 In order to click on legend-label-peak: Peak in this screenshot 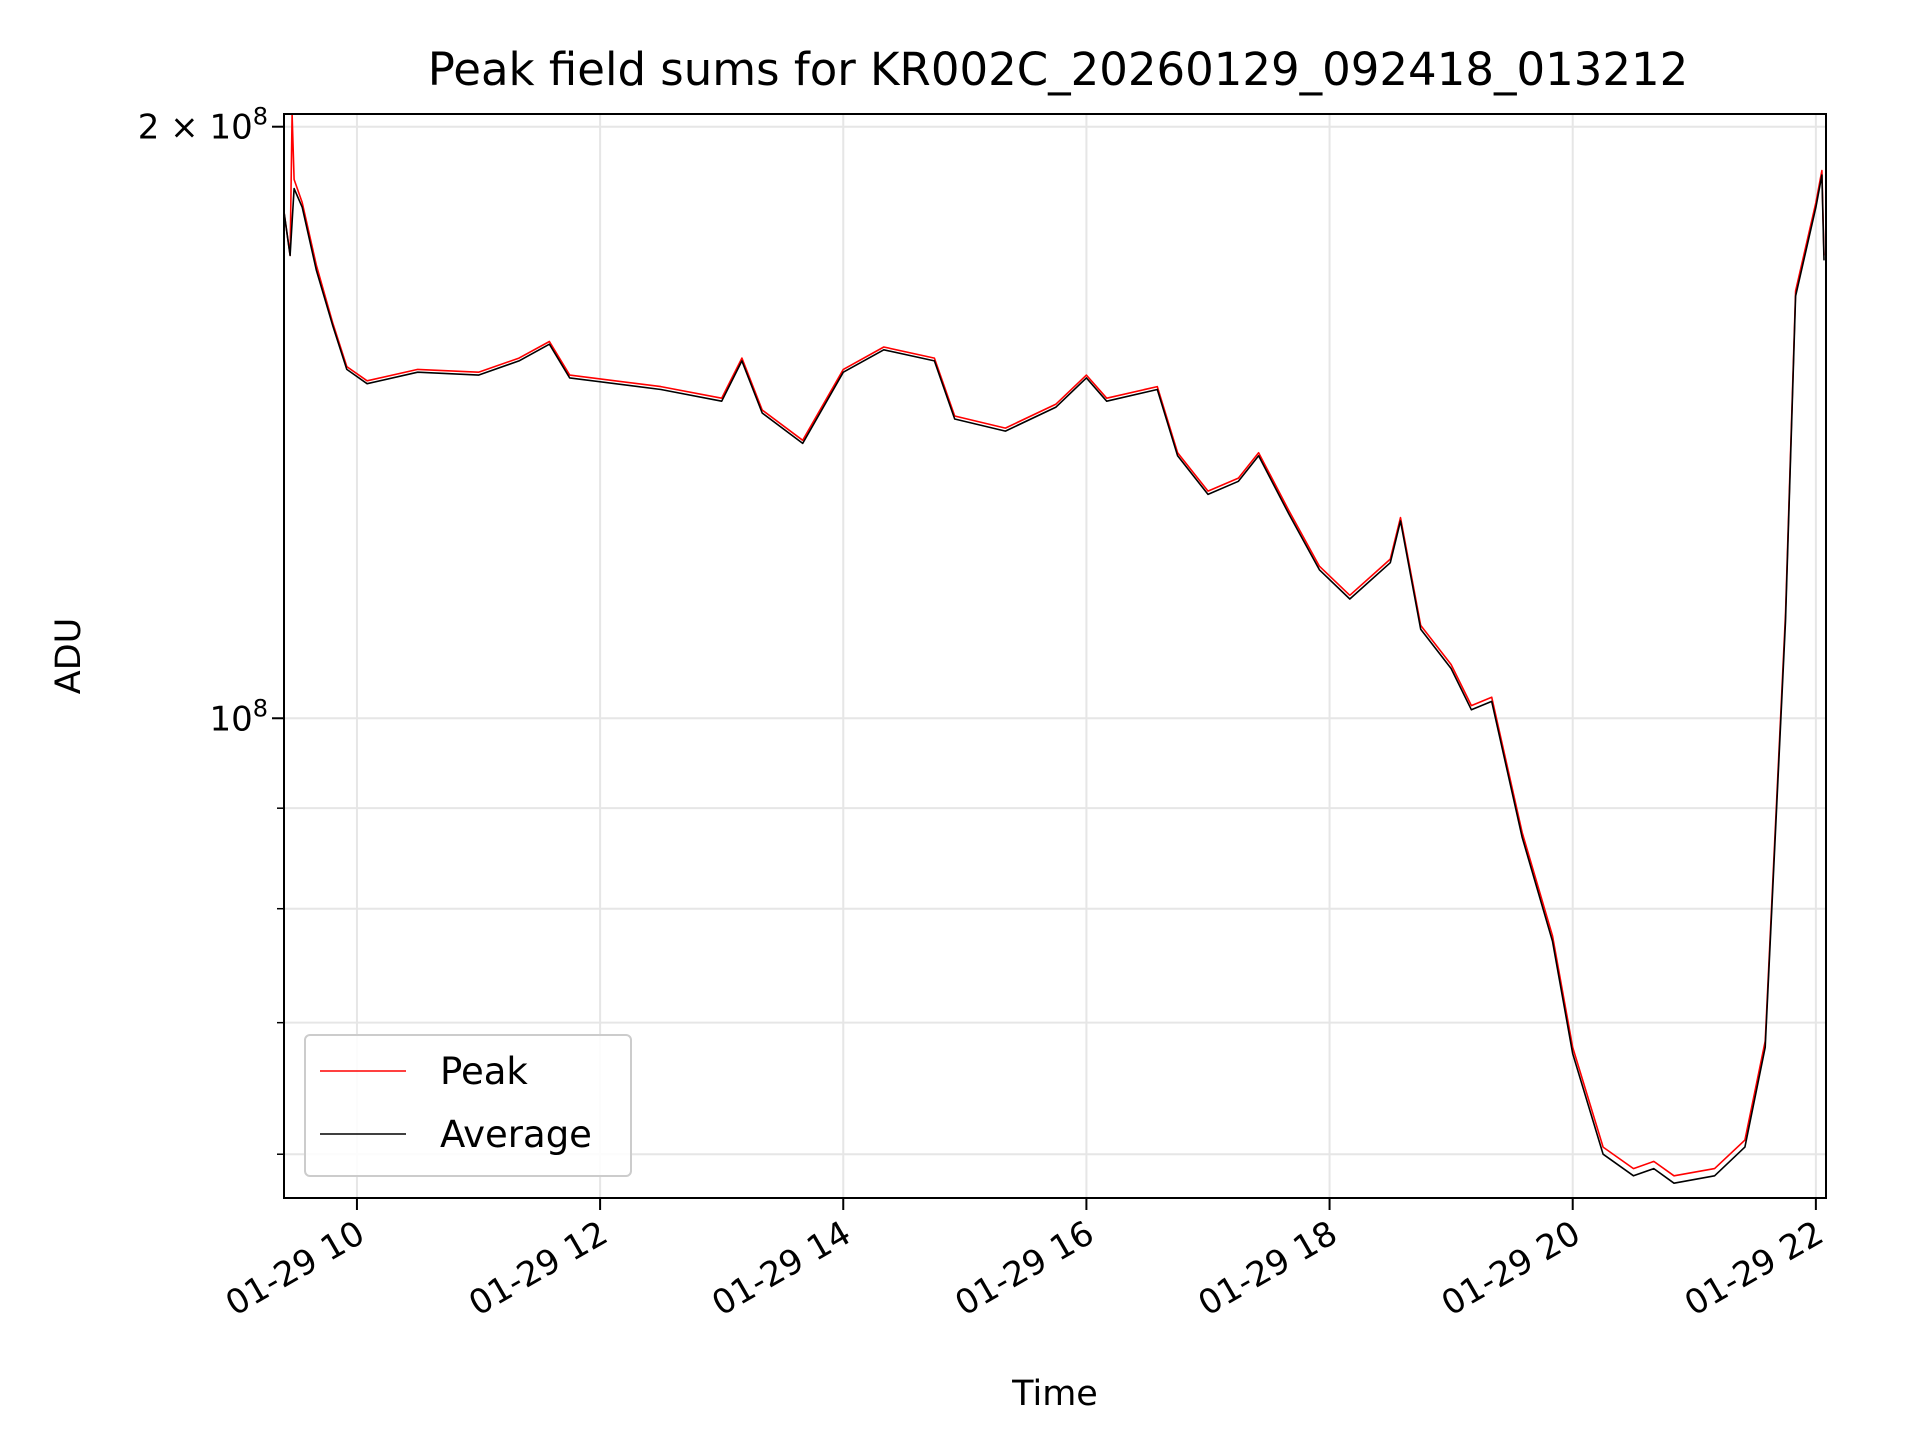, I will do `click(484, 1071)`.